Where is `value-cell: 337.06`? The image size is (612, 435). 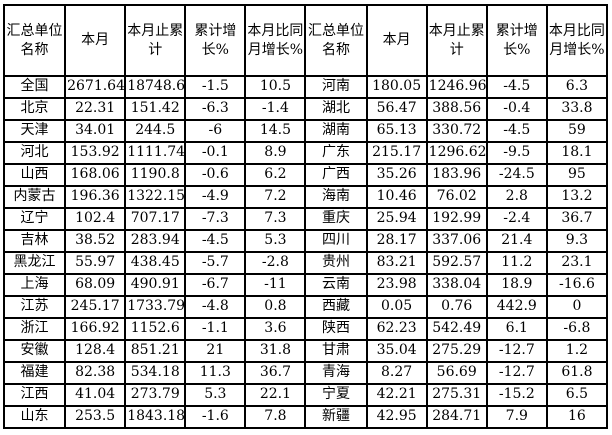
value-cell: 337.06 is located at coordinates (456, 241).